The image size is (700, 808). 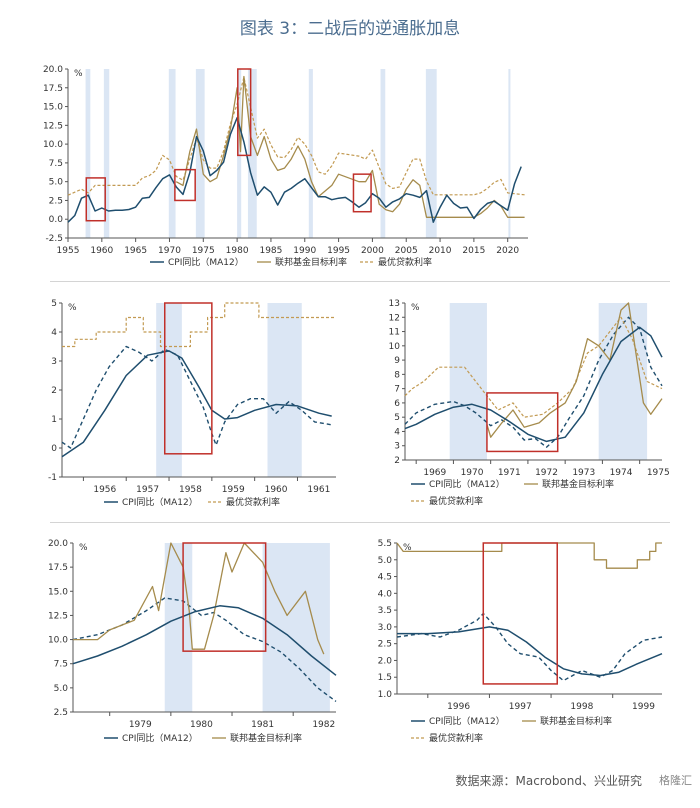 I want to click on y-tick-label: 6, so click(x=397, y=404).